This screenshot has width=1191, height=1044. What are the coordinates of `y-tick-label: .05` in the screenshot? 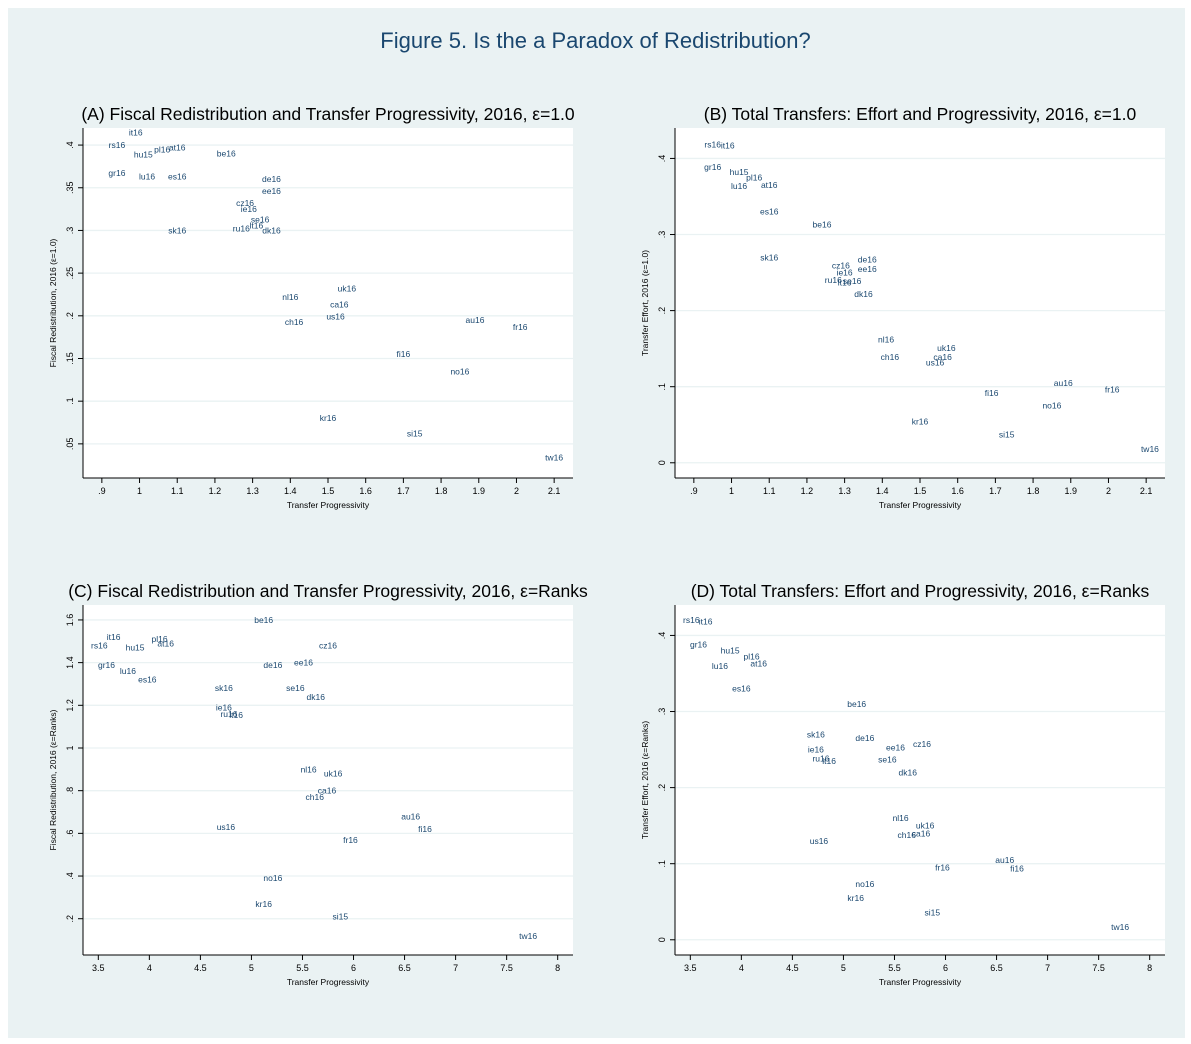 It's located at (70, 444).